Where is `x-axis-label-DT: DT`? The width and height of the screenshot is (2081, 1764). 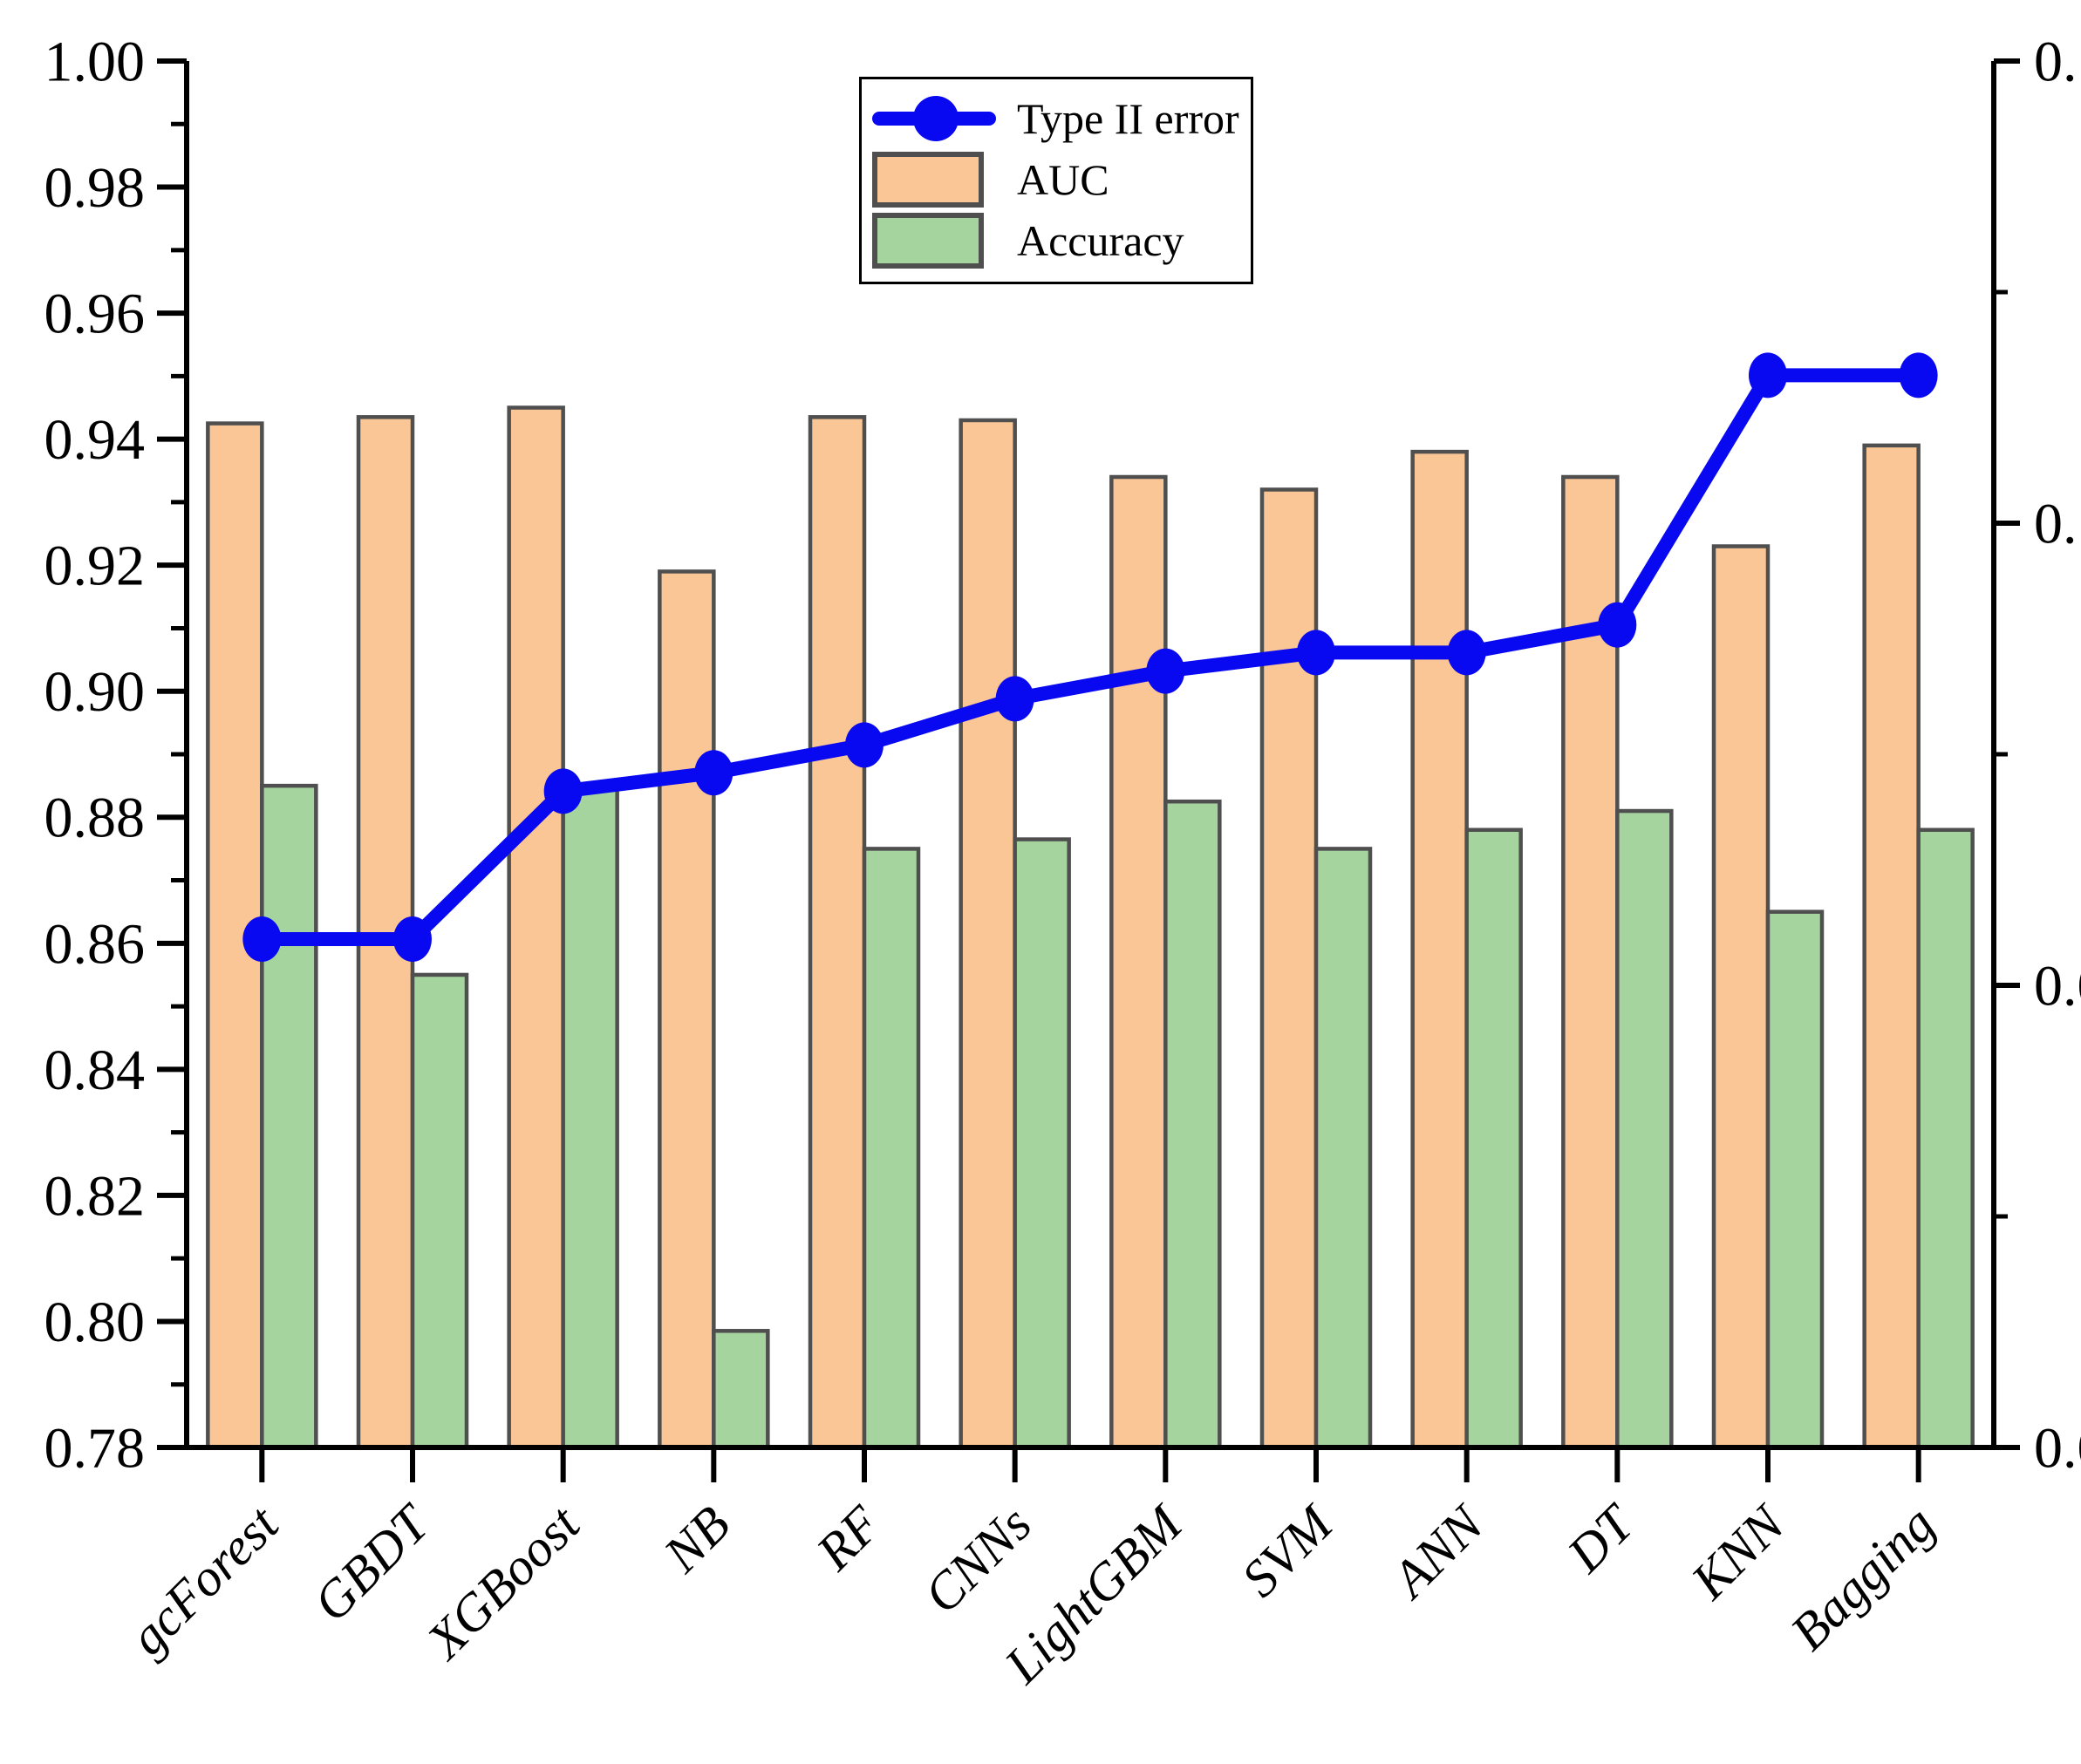
x-axis-label-DT: DT is located at coordinates (1601, 1538).